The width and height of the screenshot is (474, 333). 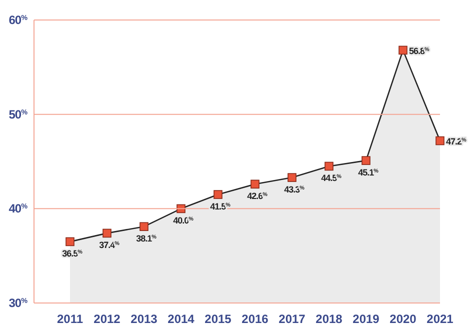 I want to click on data-label: 40.0$^{%}$, so click(x=183, y=221).